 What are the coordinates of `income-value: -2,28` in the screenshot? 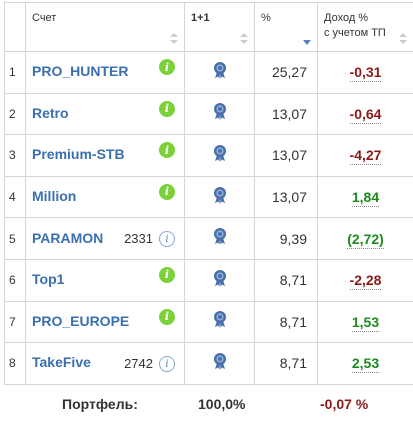 It's located at (365, 281).